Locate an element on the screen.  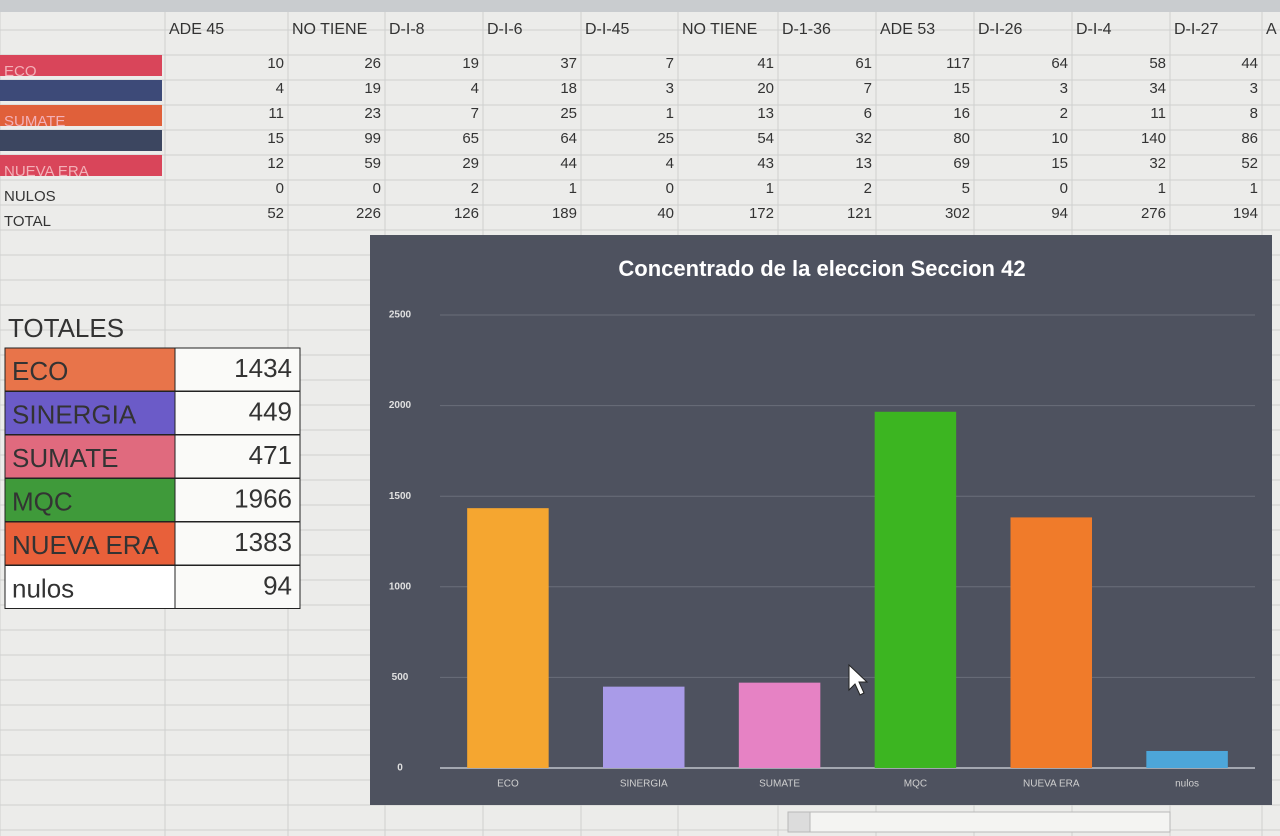
cell-value: 37 is located at coordinates (568, 63).